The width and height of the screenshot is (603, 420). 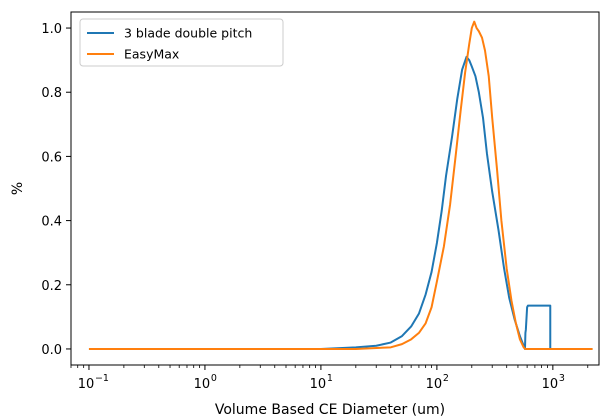 What do you see at coordinates (214, 378) in the screenshot?
I see `x-tick-exponent: 0` at bounding box center [214, 378].